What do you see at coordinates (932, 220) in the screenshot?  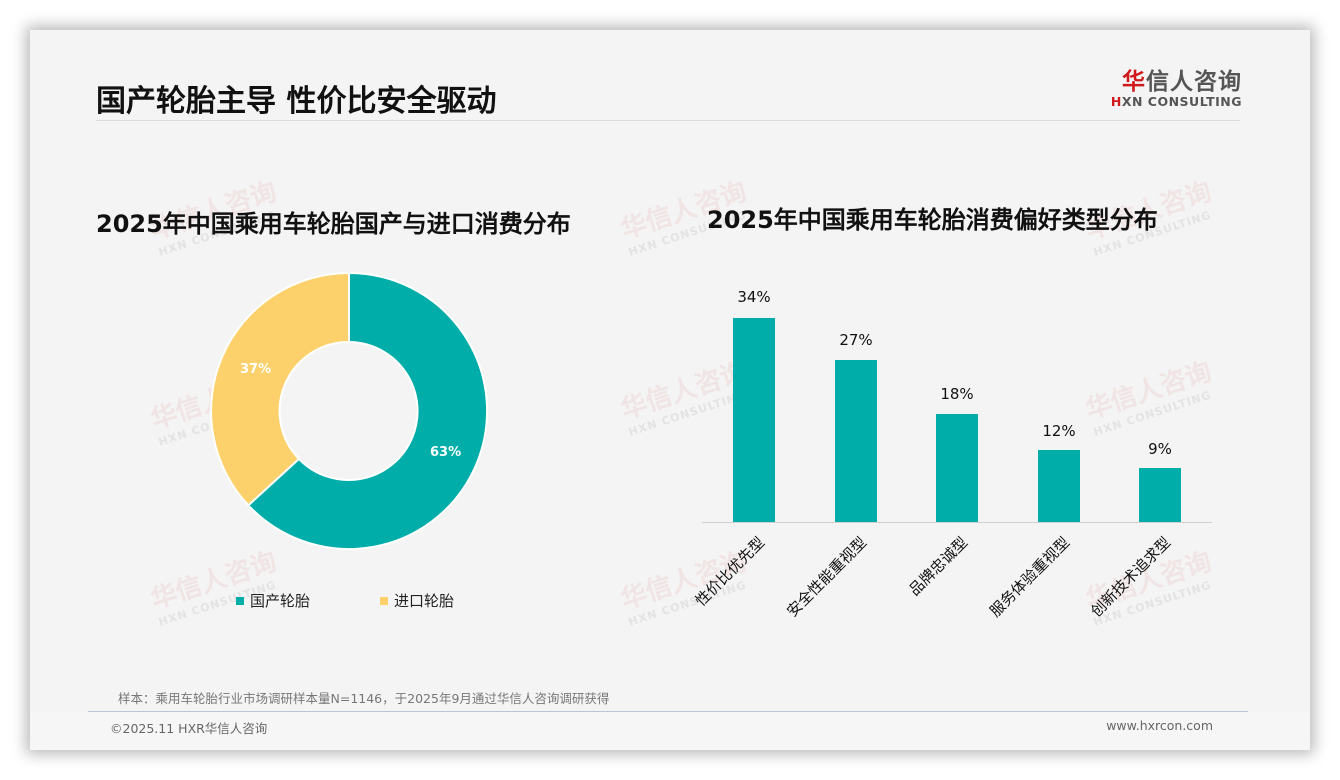 I see `bar-chart-title: 2025年中国乘用车轮胎消费偏好类型分布` at bounding box center [932, 220].